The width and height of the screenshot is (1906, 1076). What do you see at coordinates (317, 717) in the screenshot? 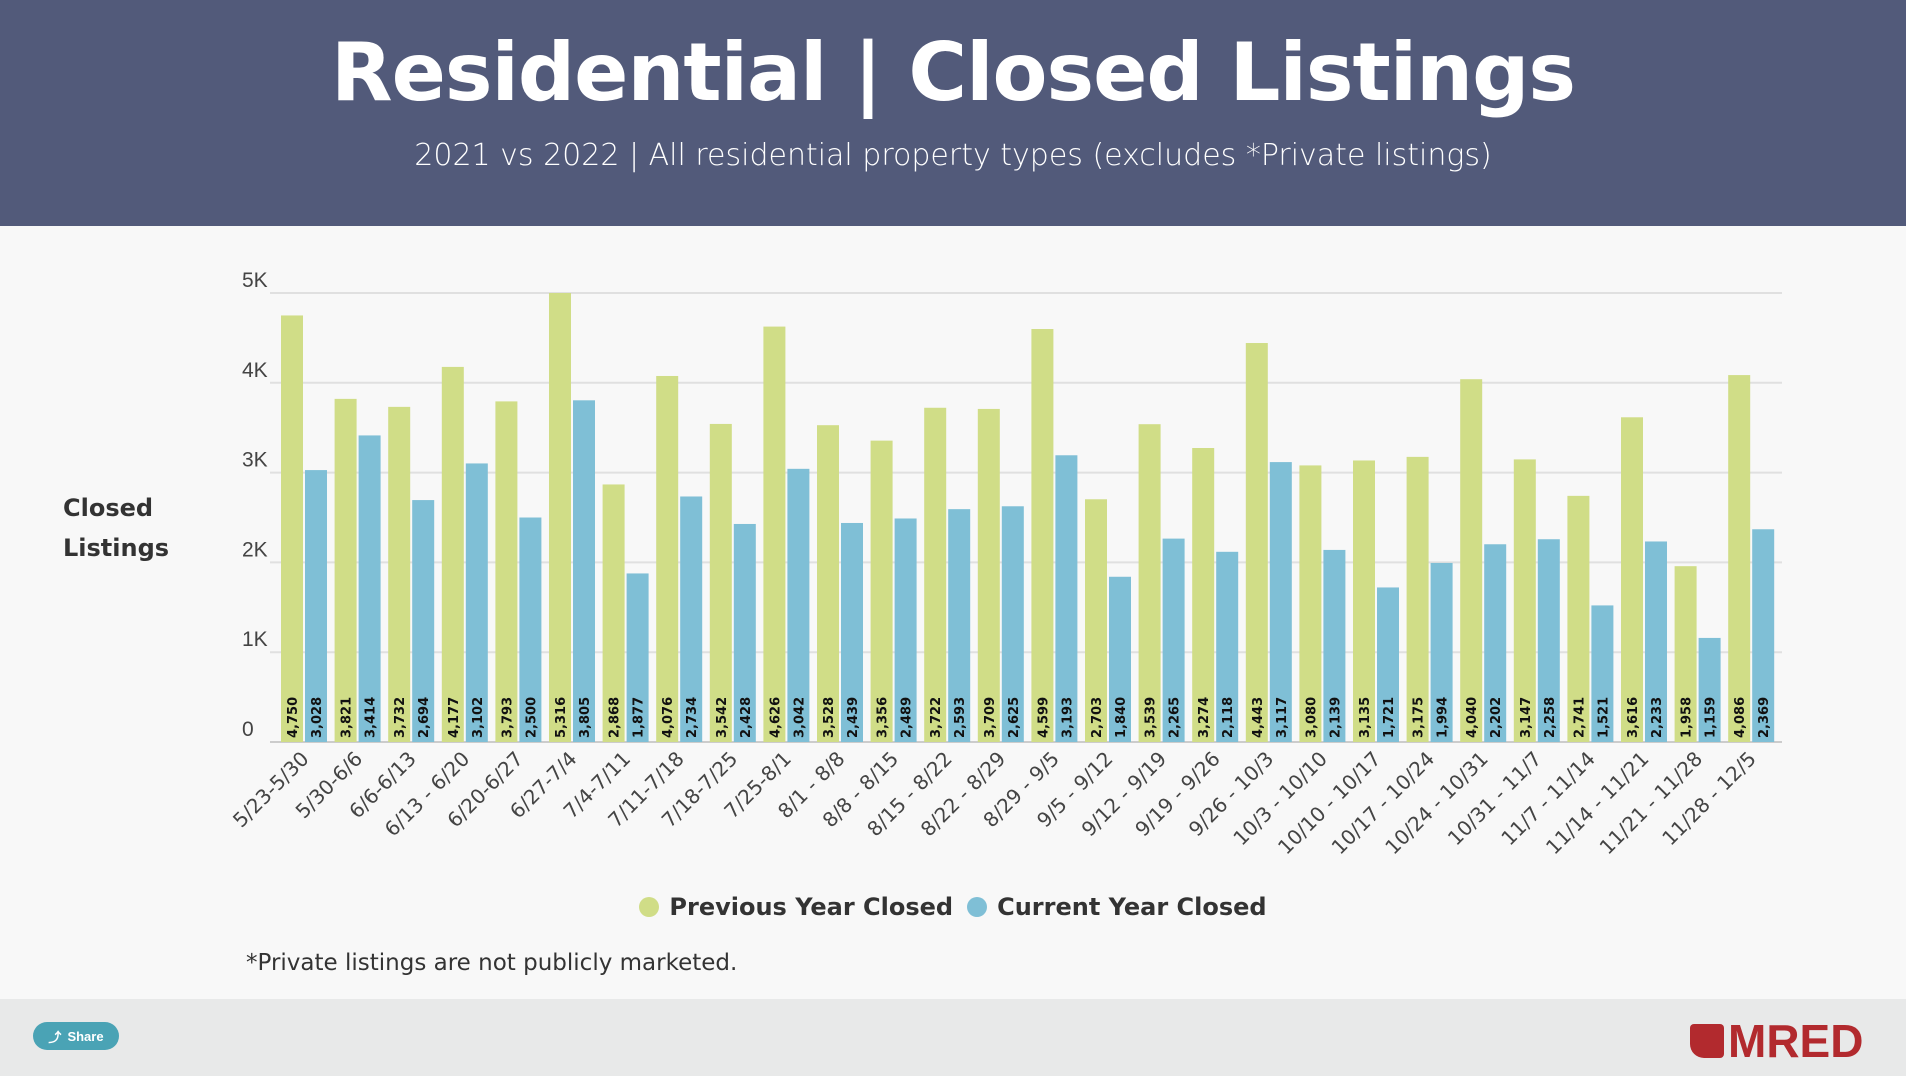
I see `data-label: 3,028` at bounding box center [317, 717].